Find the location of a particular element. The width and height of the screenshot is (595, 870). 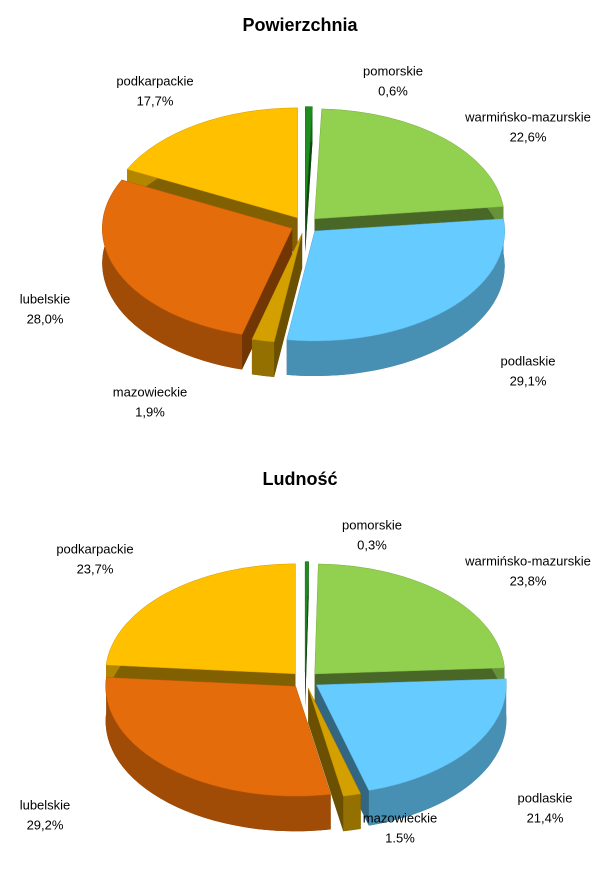

slice-value-label: 23,7% is located at coordinates (95, 568).